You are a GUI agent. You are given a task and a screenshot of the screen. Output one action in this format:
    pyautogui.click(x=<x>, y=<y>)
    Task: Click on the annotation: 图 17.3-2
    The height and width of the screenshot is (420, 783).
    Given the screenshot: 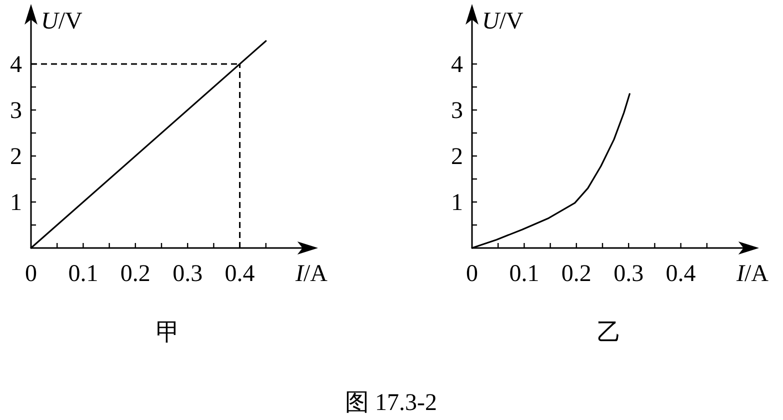 What is the action you would take?
    pyautogui.click(x=391, y=403)
    